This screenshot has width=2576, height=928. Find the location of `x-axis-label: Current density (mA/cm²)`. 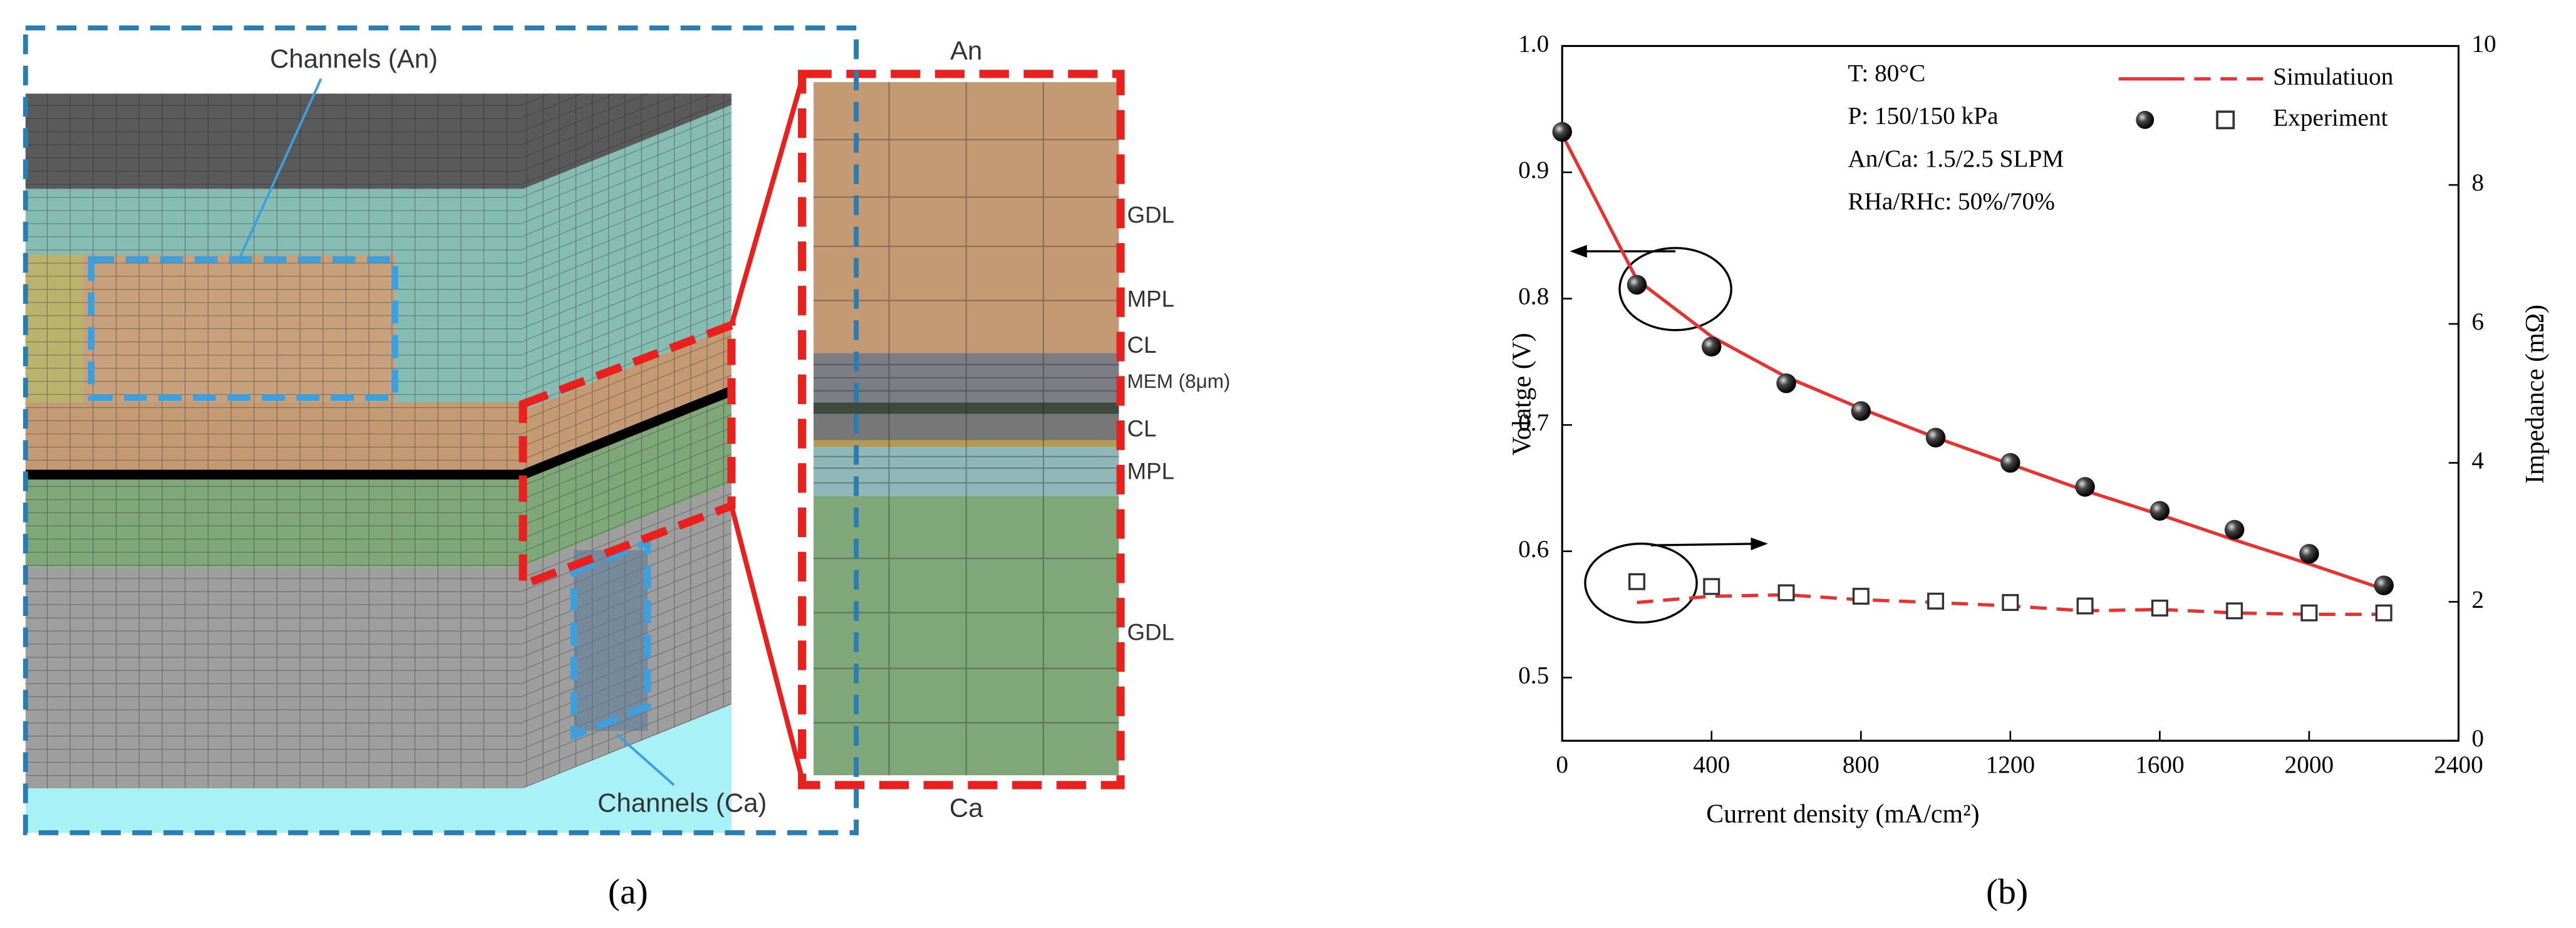

x-axis-label: Current density (mA/cm²) is located at coordinates (1842, 814).